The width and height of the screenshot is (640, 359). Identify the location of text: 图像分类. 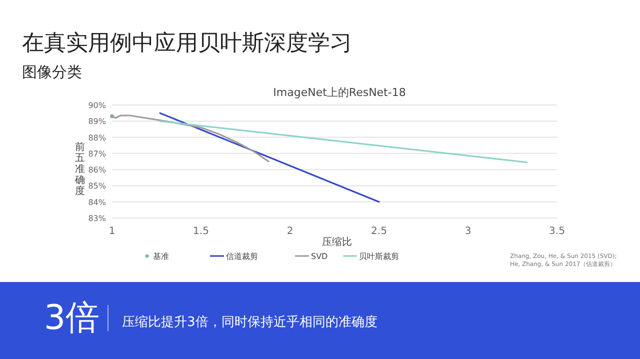
(52, 72).